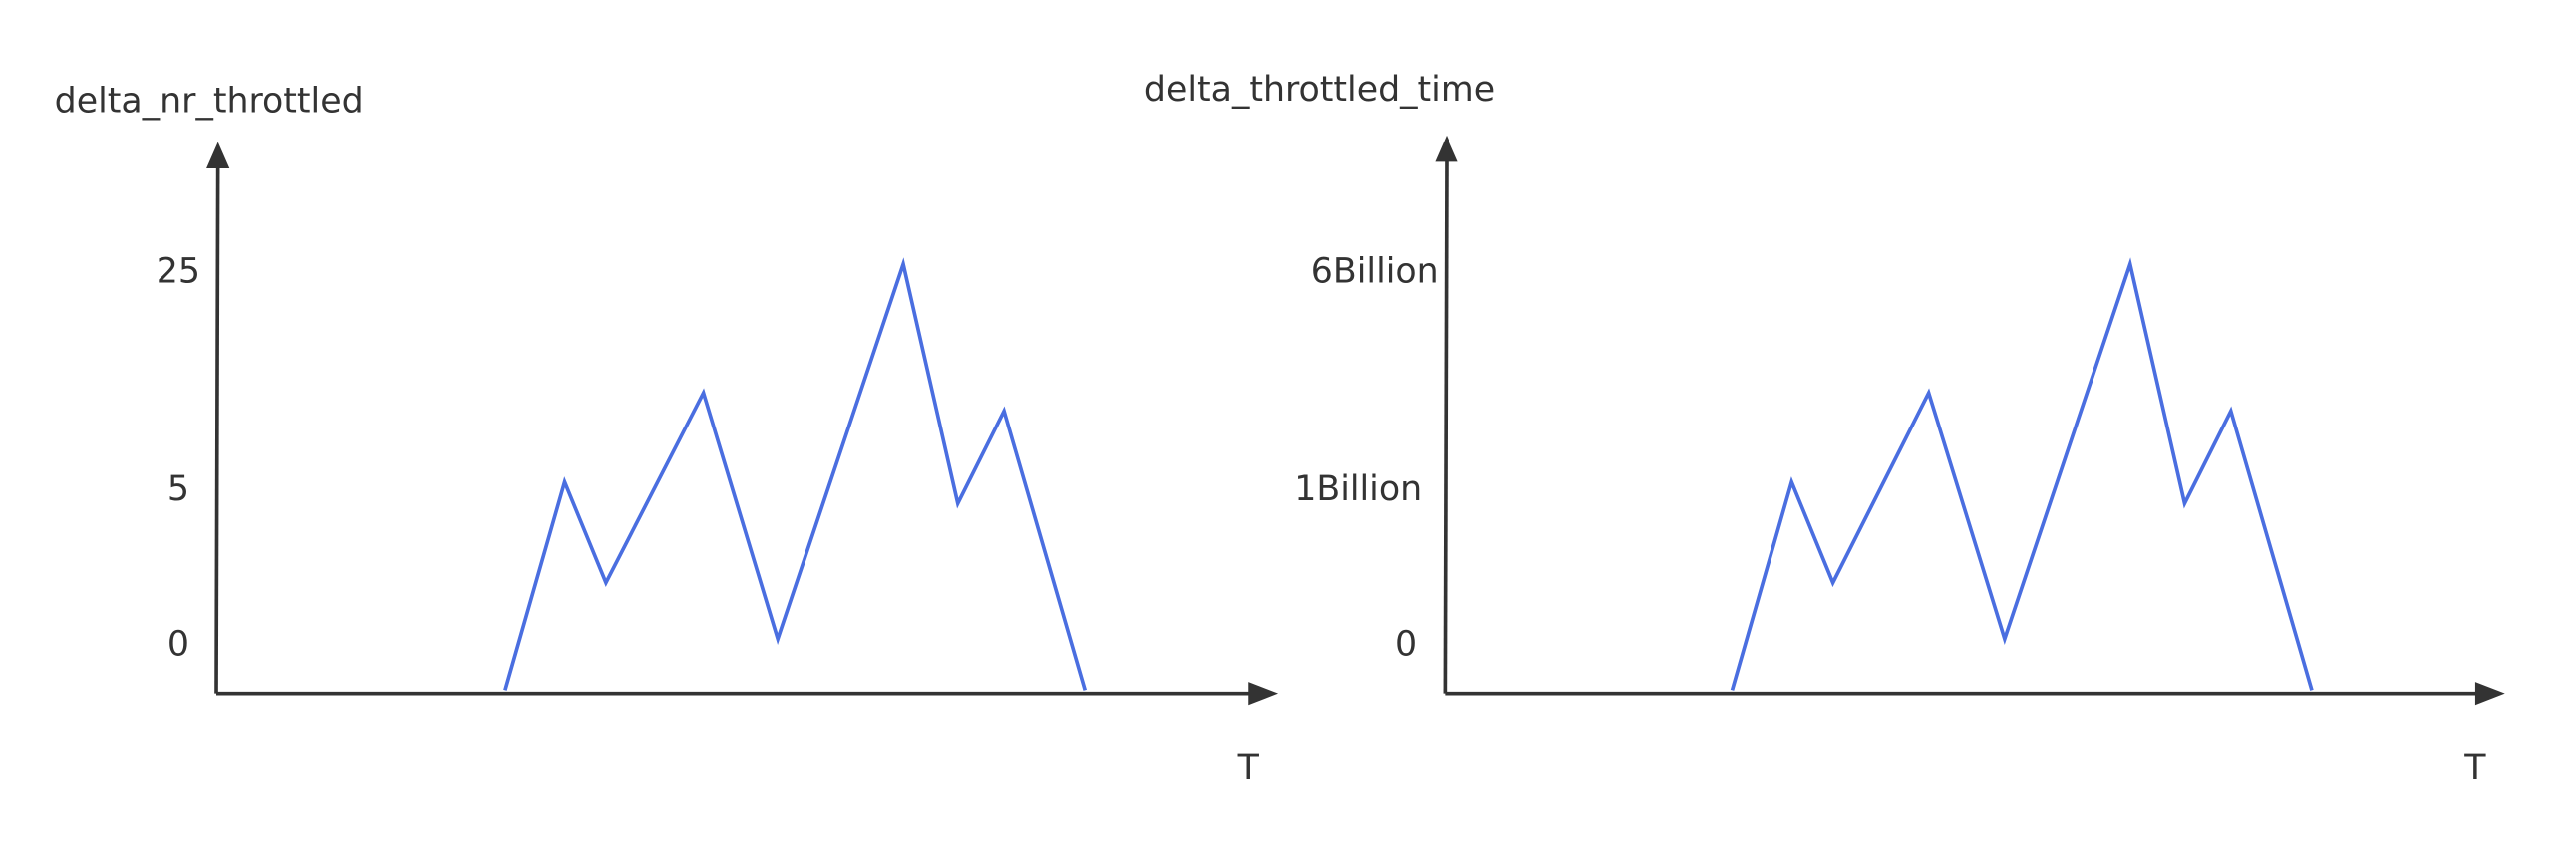  Describe the element at coordinates (209, 102) in the screenshot. I see `y-axis-label: delta_nr_throttled` at that location.